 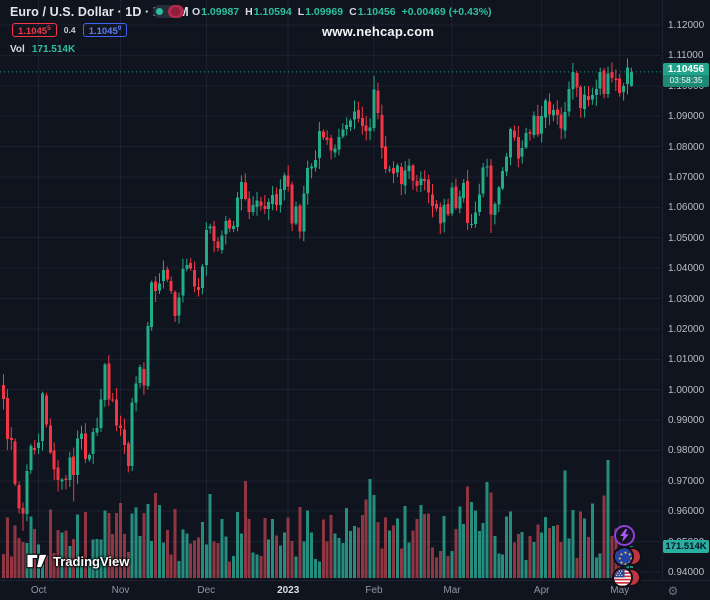 I want to click on usd-flag-icon, so click(x=622, y=577).